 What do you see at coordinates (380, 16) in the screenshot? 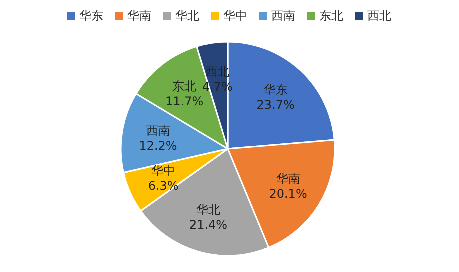
I see `legend-label: 西北` at bounding box center [380, 16].